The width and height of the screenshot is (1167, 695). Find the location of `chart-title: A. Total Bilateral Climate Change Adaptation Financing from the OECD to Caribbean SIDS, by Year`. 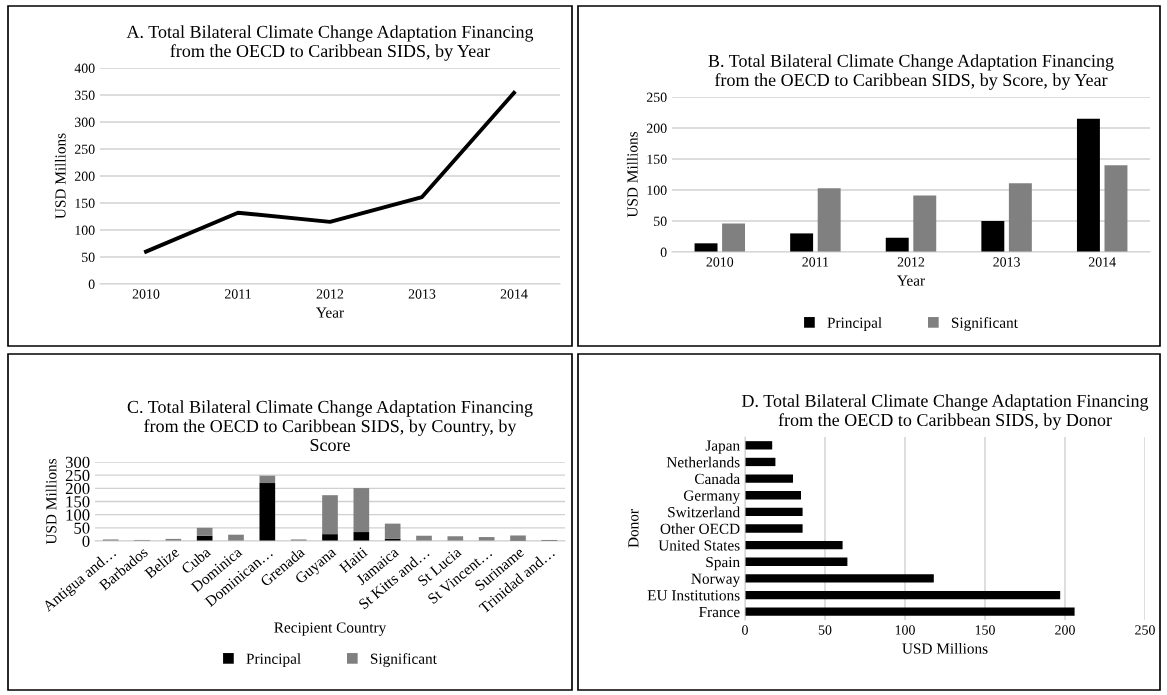

chart-title: A. Total Bilateral Climate Change Adaptation Financing from the OECD to Caribbean SIDS, by Year is located at coordinates (330, 43).